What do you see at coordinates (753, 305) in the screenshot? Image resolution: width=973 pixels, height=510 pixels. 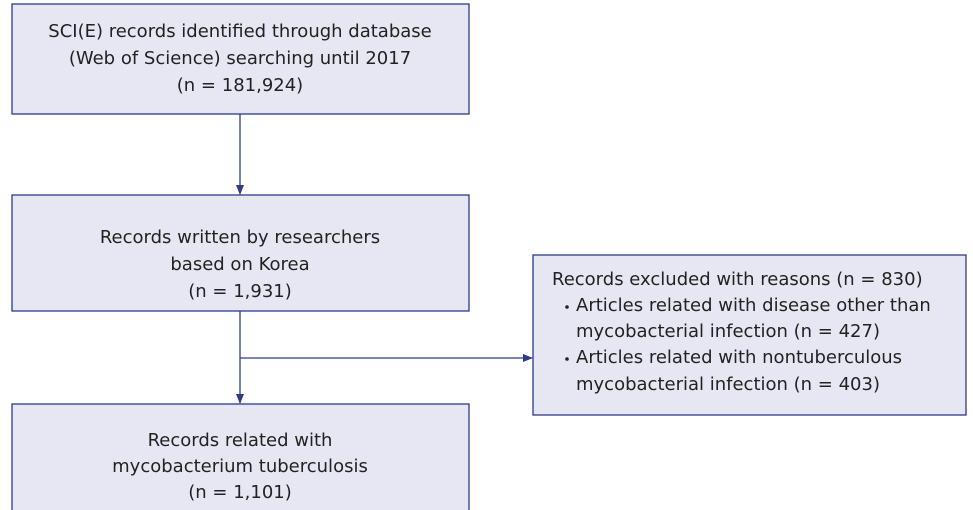 I see `item-text: Articles related with disease other than` at bounding box center [753, 305].